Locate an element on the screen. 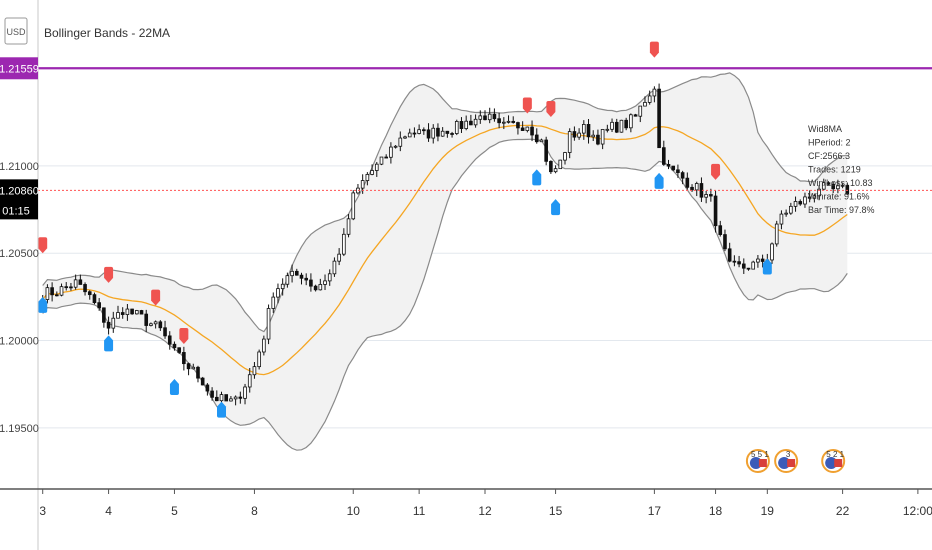  bar-countdown-text: 01:15 is located at coordinates (16, 211).